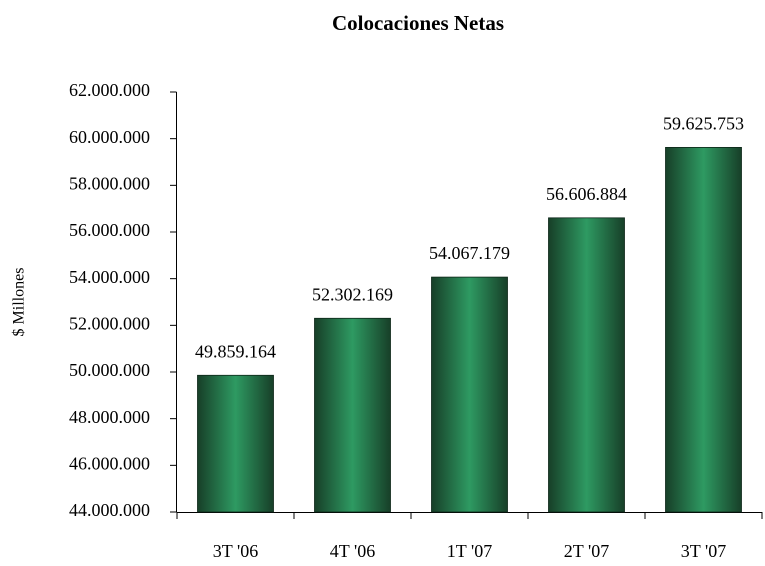  Describe the element at coordinates (109, 183) in the screenshot. I see `y-tick-label: 58.000.000` at that location.